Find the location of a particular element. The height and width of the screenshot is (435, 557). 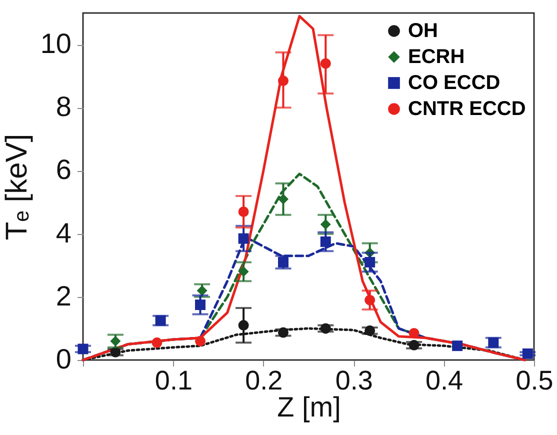

legend-label: OH is located at coordinates (423, 31).